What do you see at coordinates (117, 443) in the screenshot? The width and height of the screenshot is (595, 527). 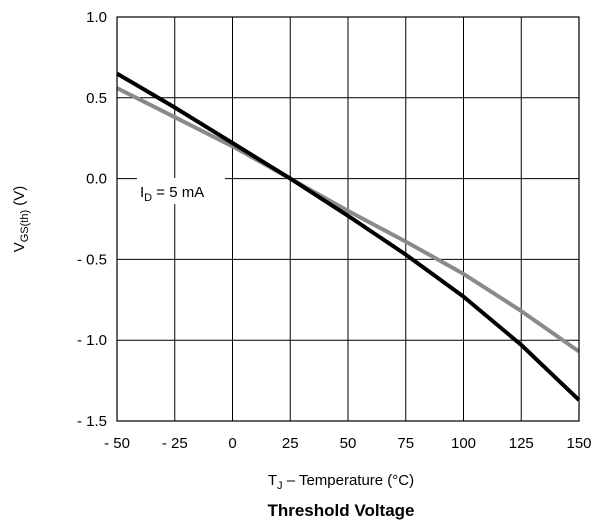 I see `x-tick-label: - 50` at bounding box center [117, 443].